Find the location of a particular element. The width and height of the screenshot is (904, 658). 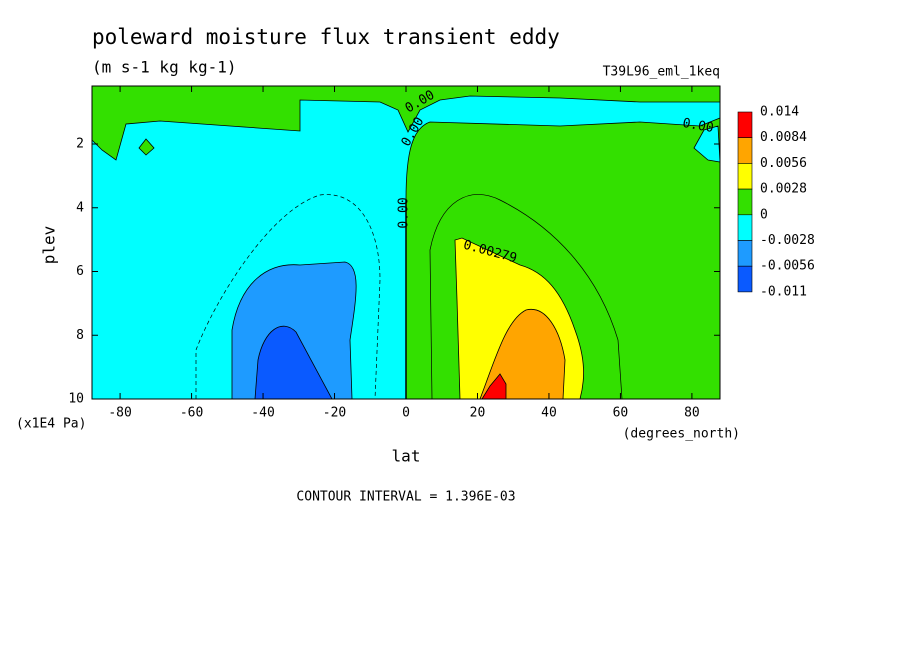

y-units: (x1E4 Pa) is located at coordinates (51, 424).